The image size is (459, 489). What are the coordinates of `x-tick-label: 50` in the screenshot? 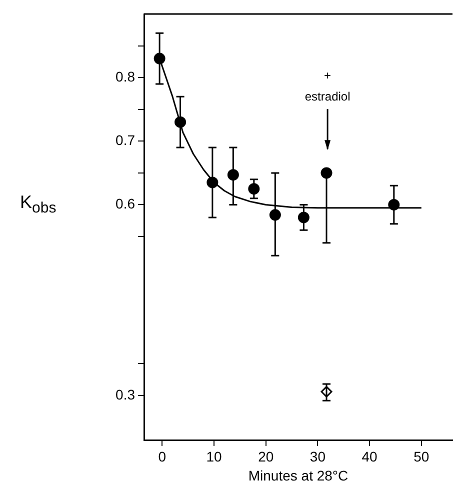 It's located at (422, 456).